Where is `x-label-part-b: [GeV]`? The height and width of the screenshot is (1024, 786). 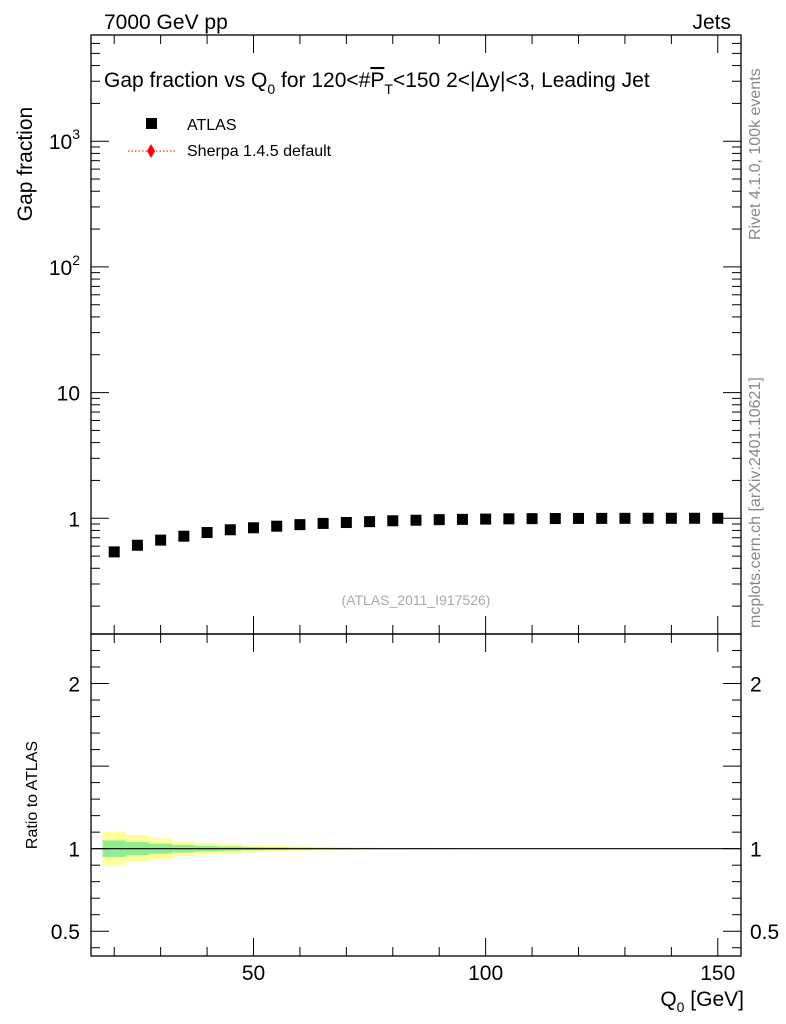 x-label-part-b: [GeV] is located at coordinates (714, 999).